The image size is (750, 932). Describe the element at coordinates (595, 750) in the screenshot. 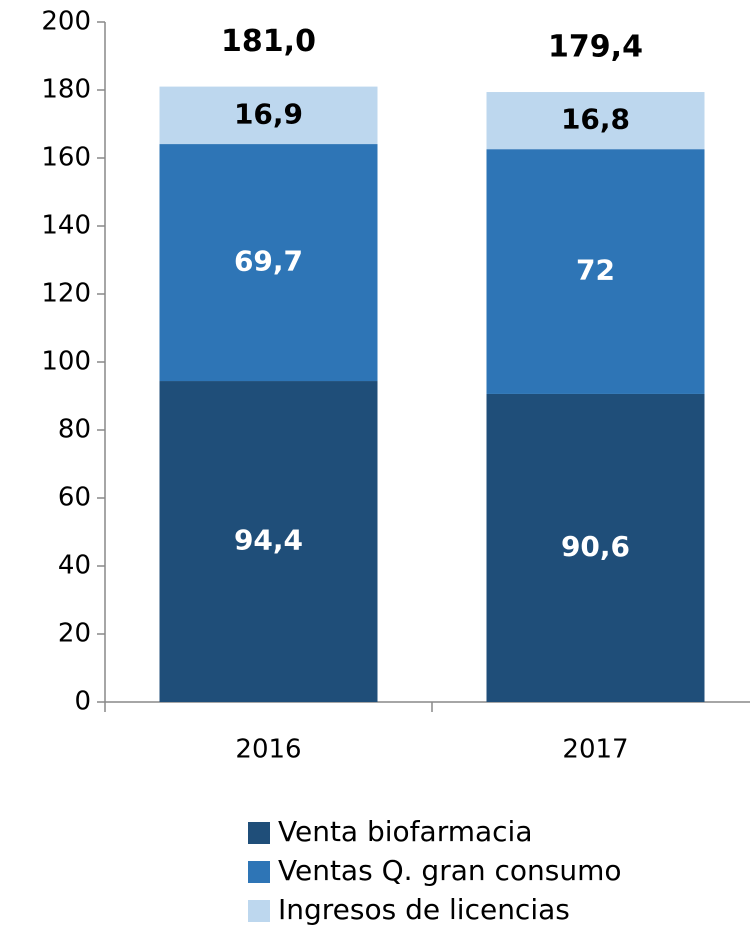

I see `x-tick-label: 2017` at that location.